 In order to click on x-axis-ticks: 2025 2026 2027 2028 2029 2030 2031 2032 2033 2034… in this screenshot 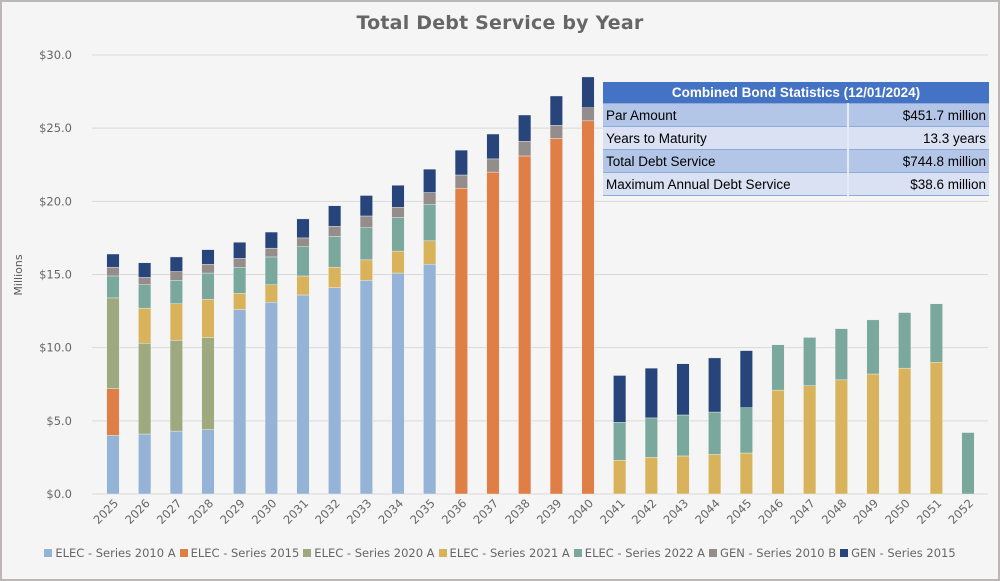, I will do `click(534, 511)`.